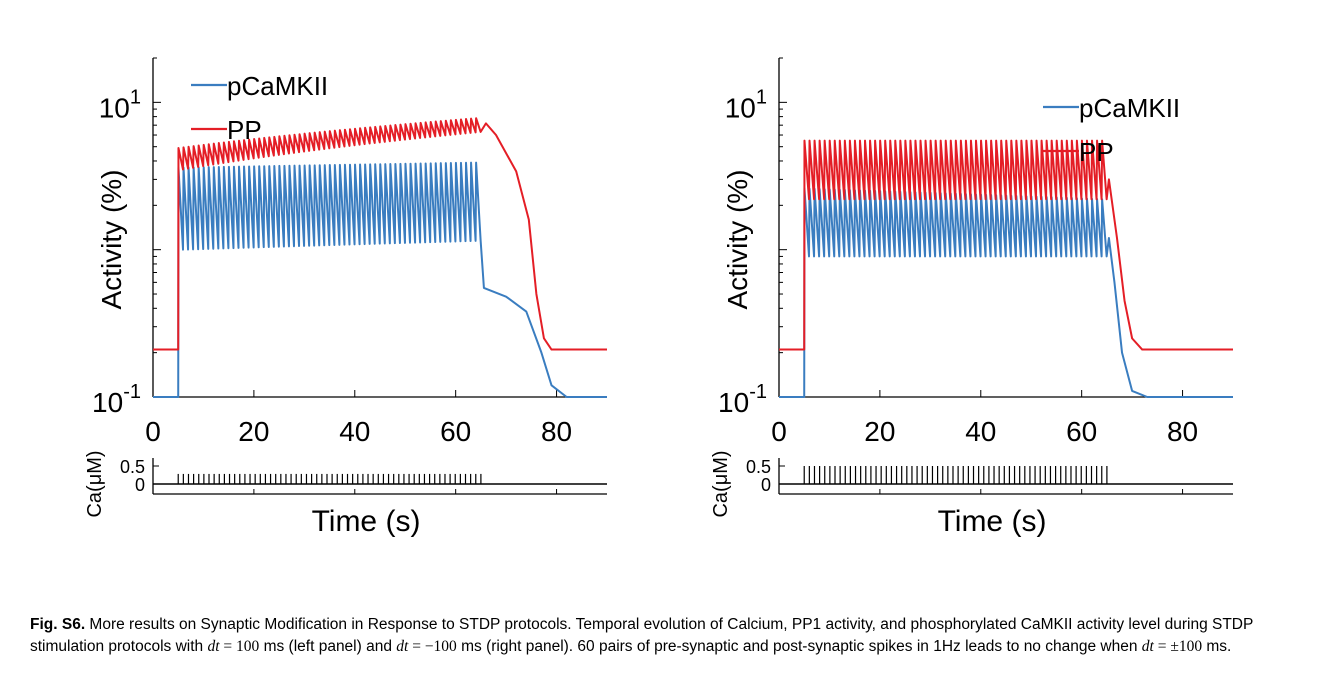 This screenshot has height=692, width=1334. Describe the element at coordinates (1178, 646) in the screenshot. I see `caption-eq-3: = ±100` at that location.